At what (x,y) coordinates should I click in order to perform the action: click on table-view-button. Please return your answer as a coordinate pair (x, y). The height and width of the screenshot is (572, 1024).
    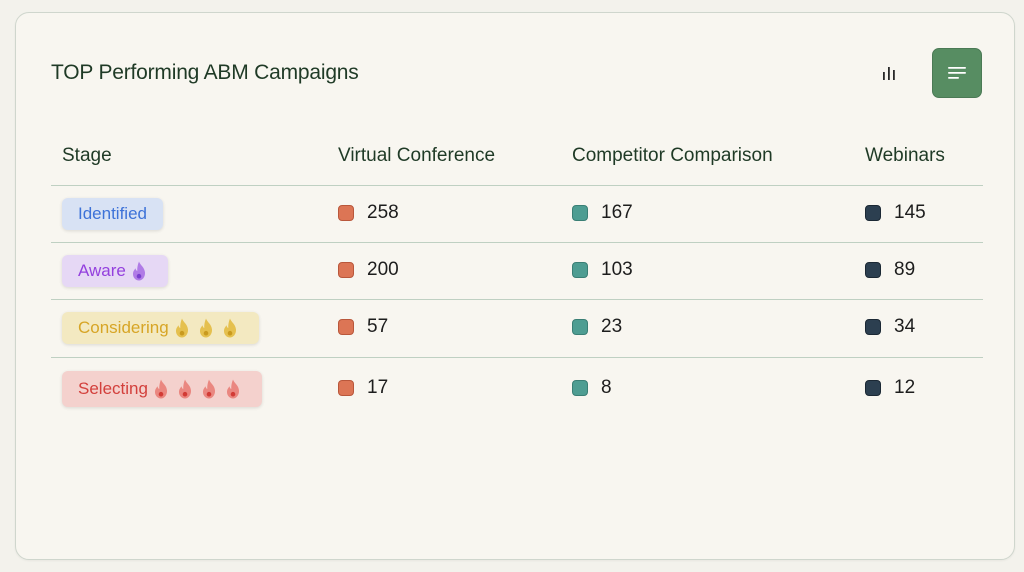
    Looking at the image, I should click on (957, 73).